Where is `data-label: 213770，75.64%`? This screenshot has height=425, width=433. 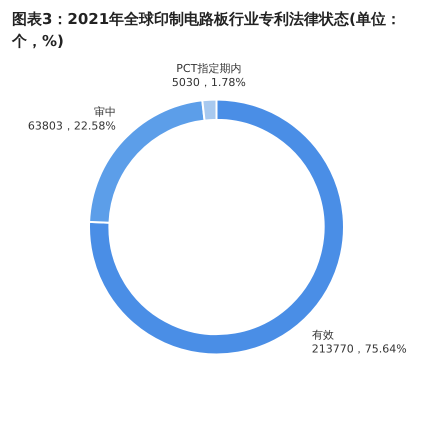
data-label: 213770，75.64% is located at coordinates (359, 349).